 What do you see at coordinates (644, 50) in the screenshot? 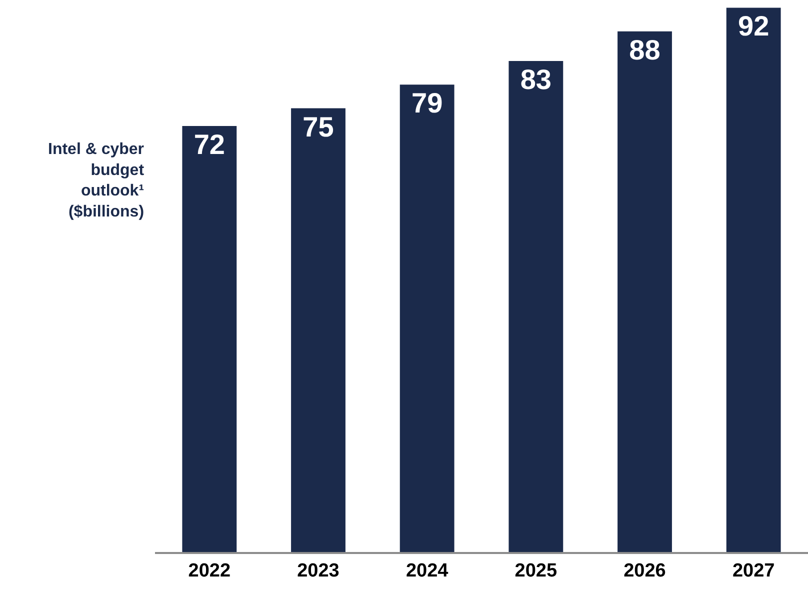
I see `data-label: 88` at bounding box center [644, 50].